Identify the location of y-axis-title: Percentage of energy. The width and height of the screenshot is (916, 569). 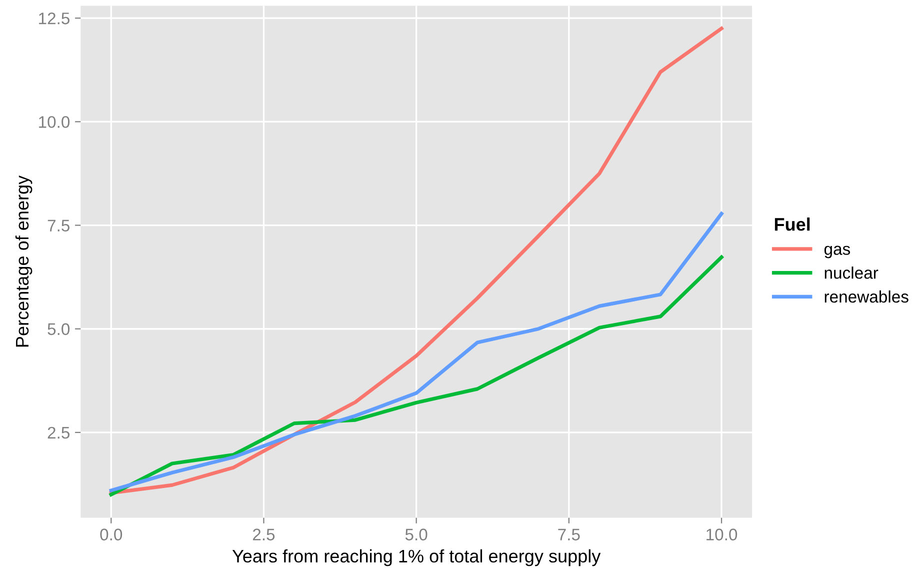
(23, 261).